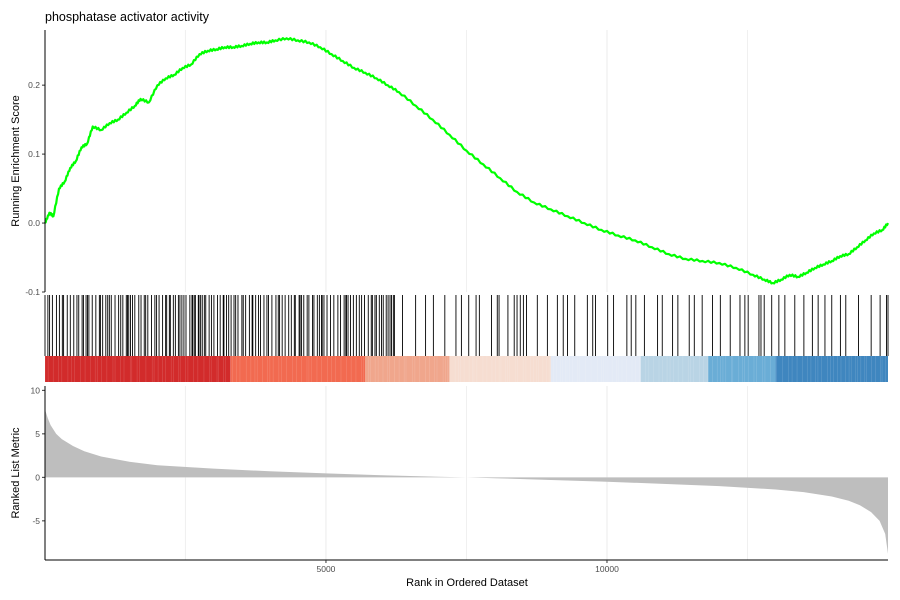 The width and height of the screenshot is (900, 600). Describe the element at coordinates (35, 188) in the screenshot. I see `running-score-y-ticks: 0.2 0.1 0.0 -0.1` at that location.